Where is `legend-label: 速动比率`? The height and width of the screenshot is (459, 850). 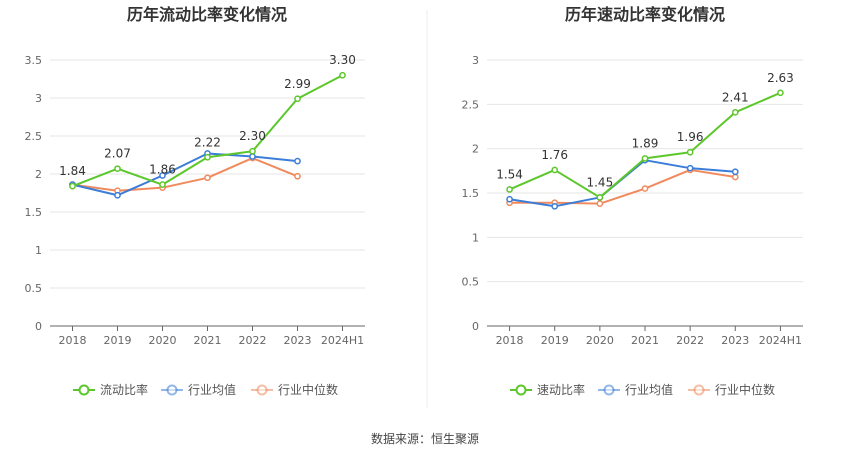
legend-label: 速动比率 is located at coordinates (561, 389).